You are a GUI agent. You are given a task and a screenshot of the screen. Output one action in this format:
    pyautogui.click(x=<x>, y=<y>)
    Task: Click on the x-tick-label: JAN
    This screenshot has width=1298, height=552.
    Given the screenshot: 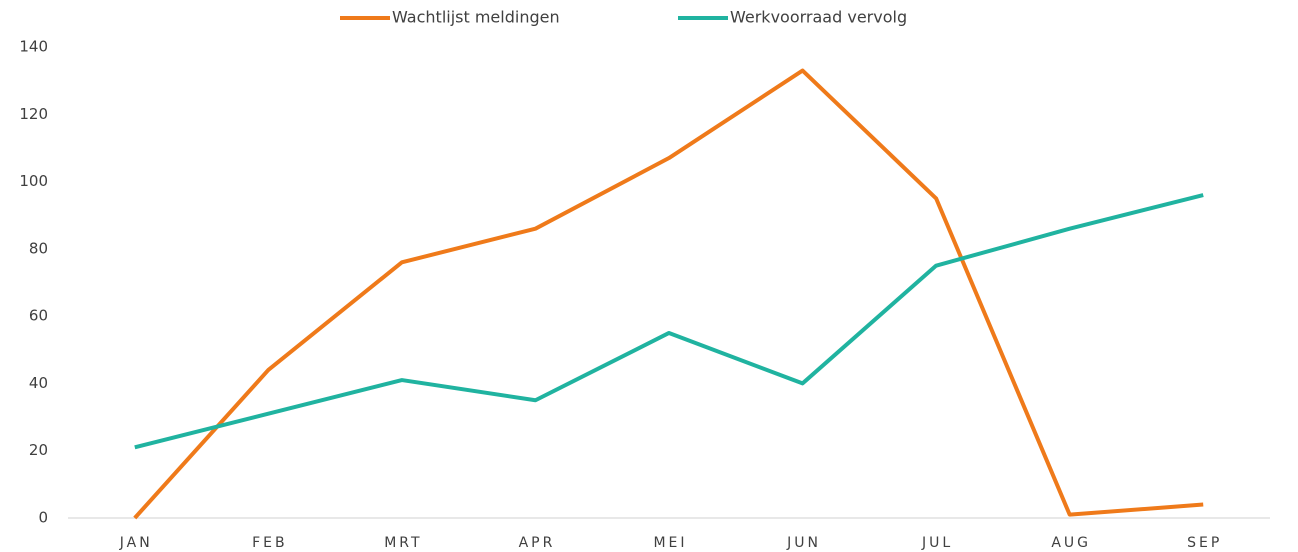 What is the action you would take?
    pyautogui.click(x=136, y=543)
    